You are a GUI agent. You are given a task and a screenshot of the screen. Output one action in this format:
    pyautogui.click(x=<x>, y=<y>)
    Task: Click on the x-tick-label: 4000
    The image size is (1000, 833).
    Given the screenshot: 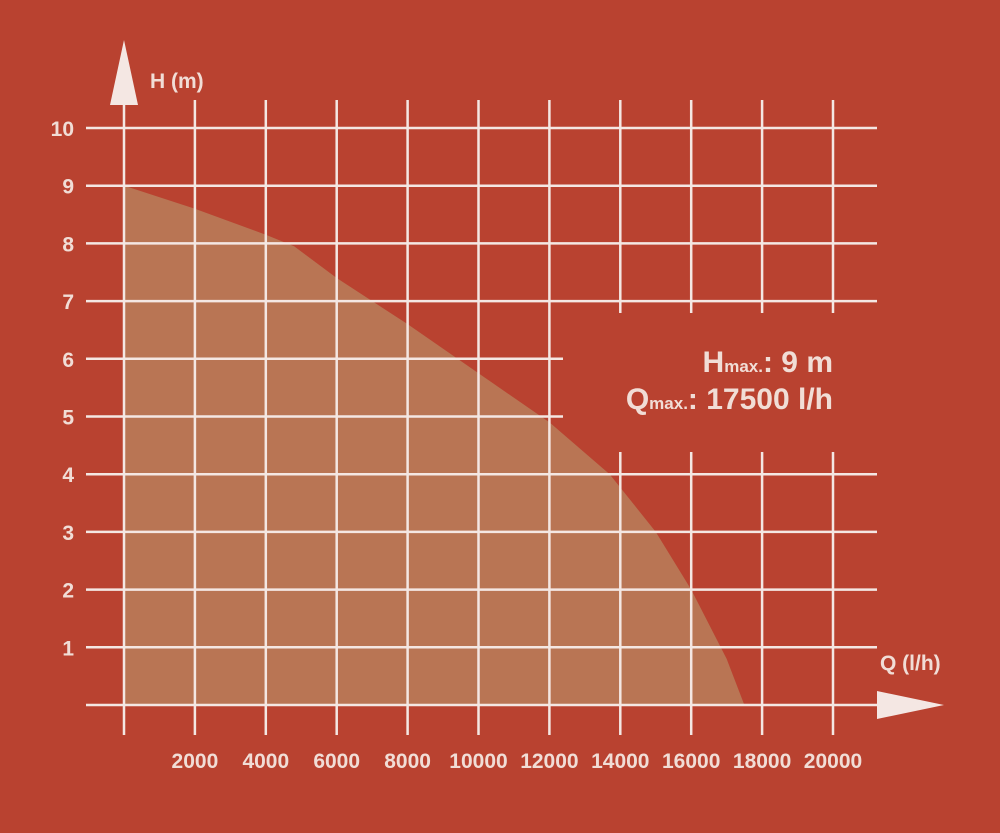 What is the action you would take?
    pyautogui.click(x=265, y=761)
    